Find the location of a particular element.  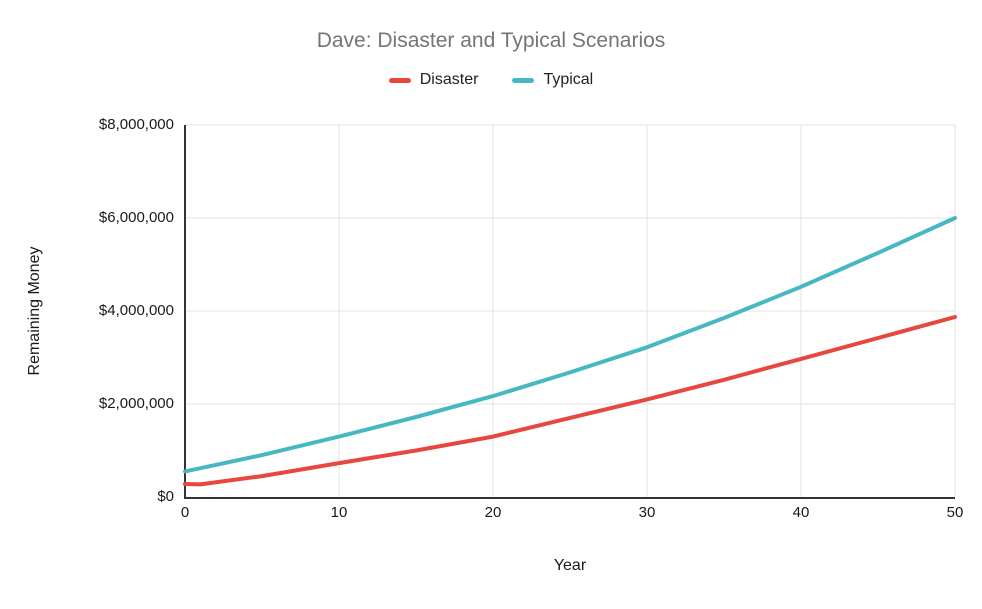

x-tick-label: 20 is located at coordinates (493, 512).